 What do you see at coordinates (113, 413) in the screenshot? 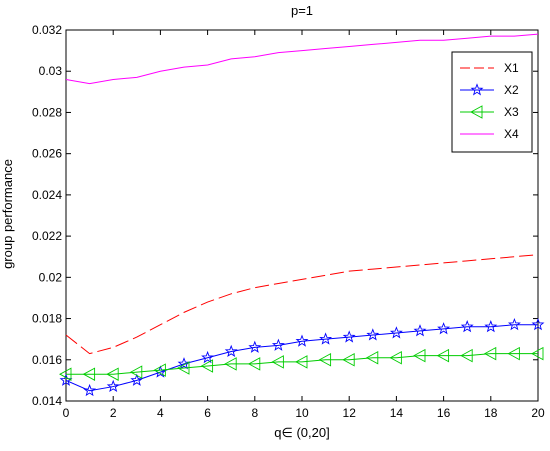
I see `x-tick-label: 2` at bounding box center [113, 413].